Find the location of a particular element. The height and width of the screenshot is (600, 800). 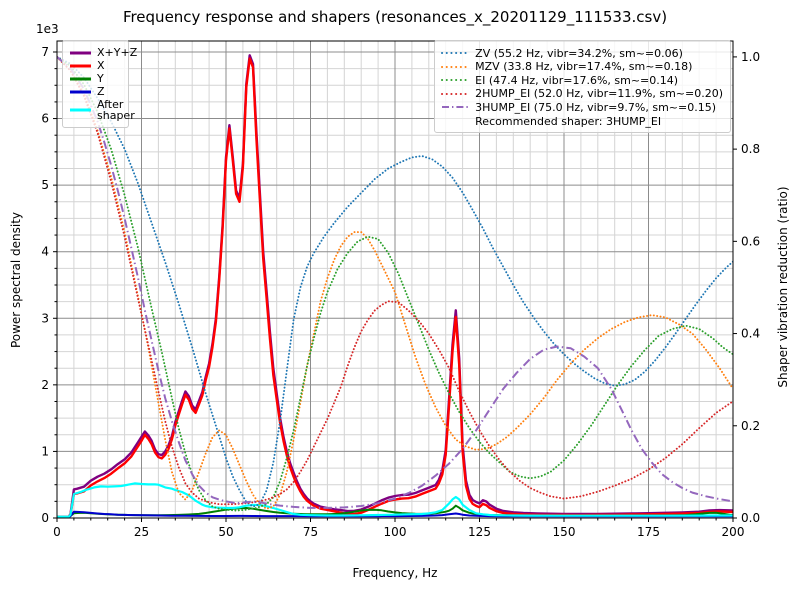

legend-psd-label: Y is located at coordinates (100, 78).